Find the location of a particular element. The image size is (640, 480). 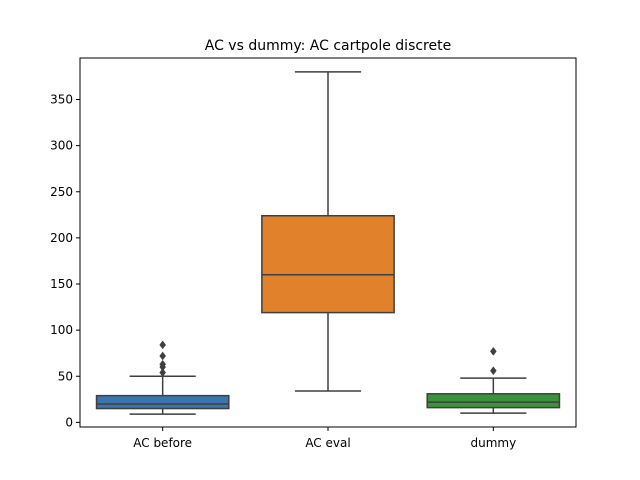

y-tick-label: 150 is located at coordinates (61, 284).